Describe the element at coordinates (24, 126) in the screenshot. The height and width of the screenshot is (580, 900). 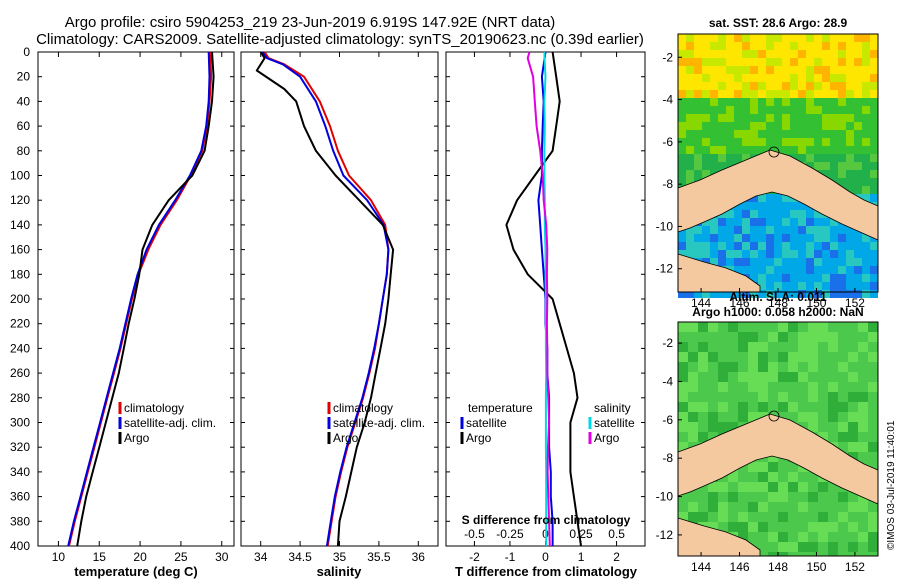
I see `depth-tick-label: 60` at that location.